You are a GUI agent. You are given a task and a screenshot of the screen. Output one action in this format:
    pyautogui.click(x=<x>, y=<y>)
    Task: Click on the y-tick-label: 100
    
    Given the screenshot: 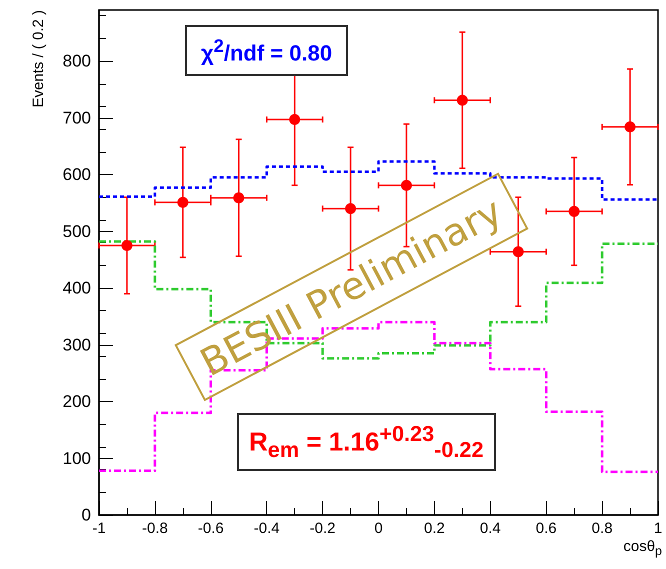 What is the action you would take?
    pyautogui.click(x=76, y=458)
    